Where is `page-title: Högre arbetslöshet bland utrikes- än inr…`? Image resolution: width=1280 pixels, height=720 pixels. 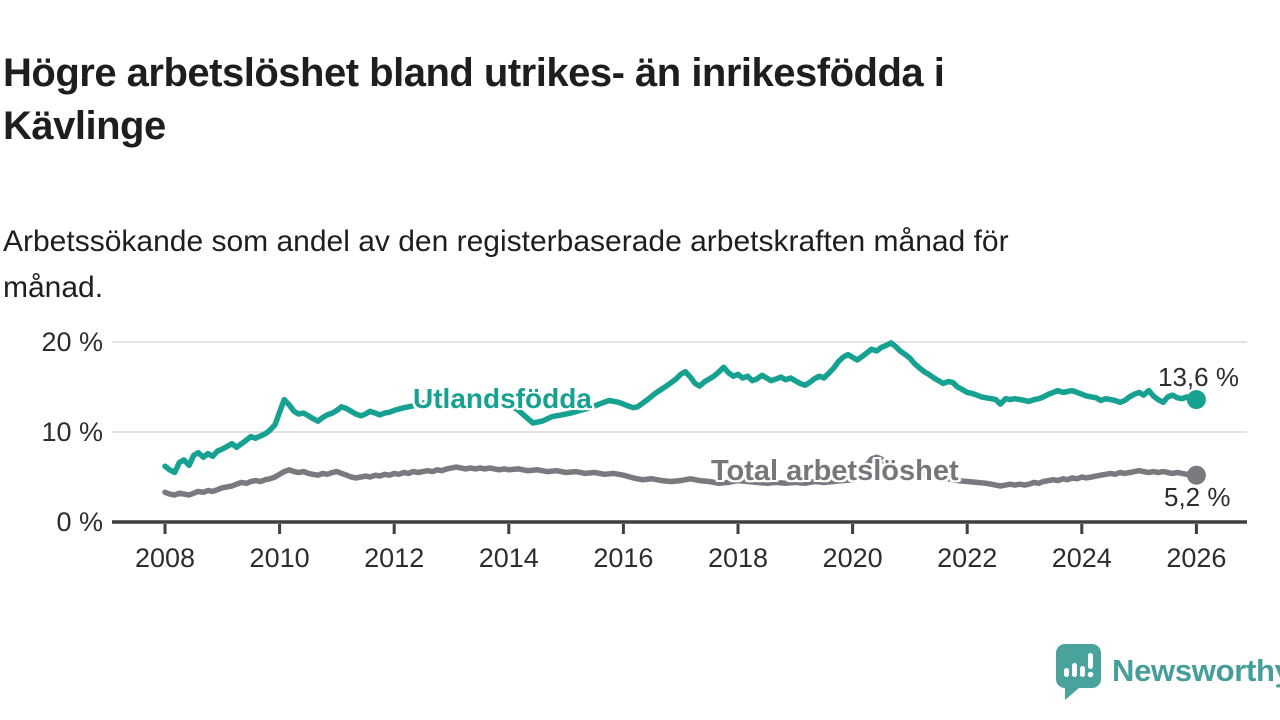 page-title: Högre arbetslöshet bland utrikes- än inr… is located at coordinates (474, 99).